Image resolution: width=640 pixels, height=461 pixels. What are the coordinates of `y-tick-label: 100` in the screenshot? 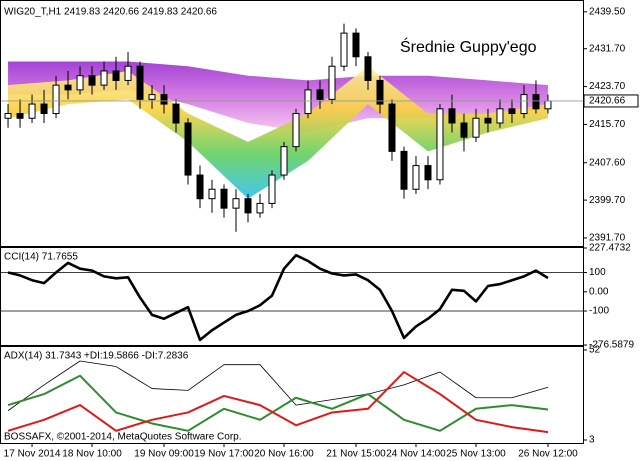 It's located at (597, 272).